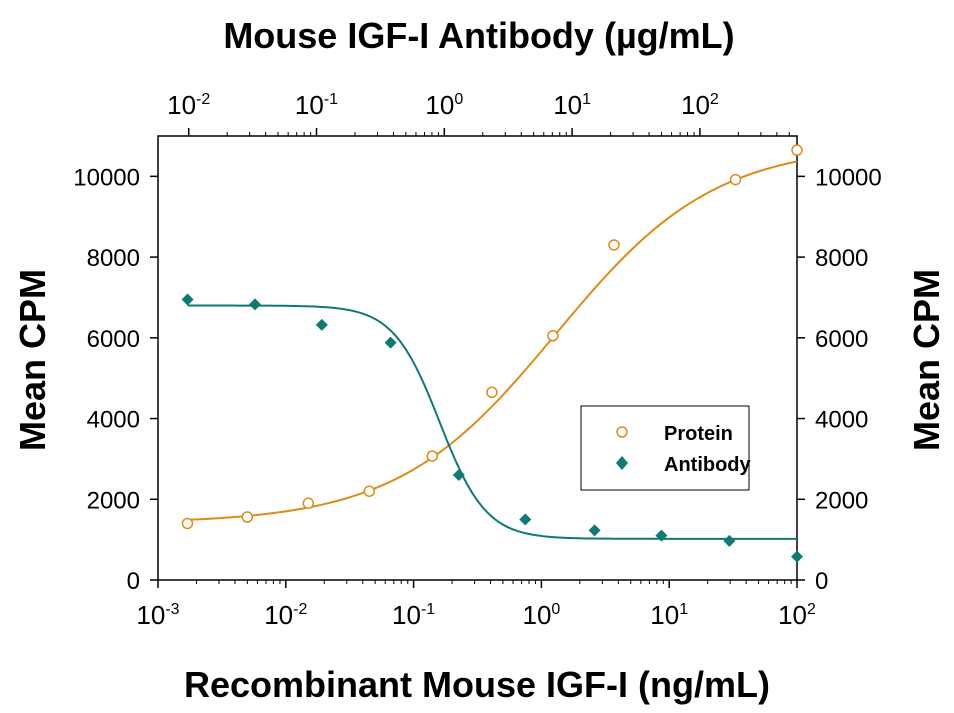 The height and width of the screenshot is (713, 954). What do you see at coordinates (106, 177) in the screenshot?
I see `y-tick-label-left: 10000` at bounding box center [106, 177].